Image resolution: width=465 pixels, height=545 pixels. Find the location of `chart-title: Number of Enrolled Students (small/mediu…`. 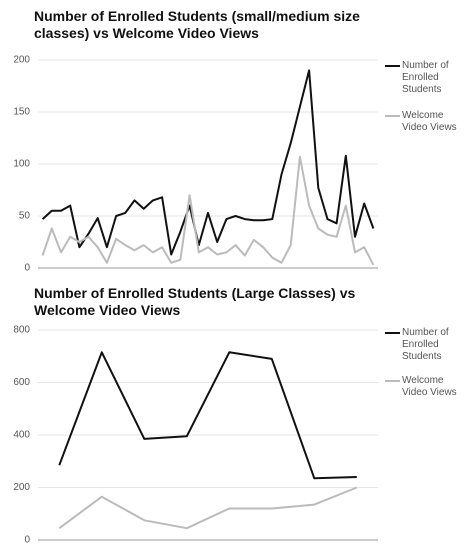

chart-title: Number of Enrolled Students (small/mediu… is located at coordinates (197, 24).